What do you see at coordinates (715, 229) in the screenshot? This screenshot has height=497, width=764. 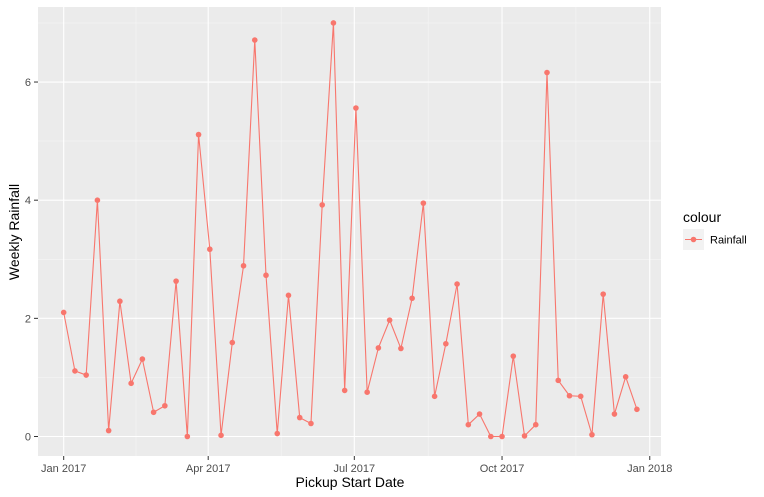 I see `legend: colour Rainfall` at bounding box center [715, 229].